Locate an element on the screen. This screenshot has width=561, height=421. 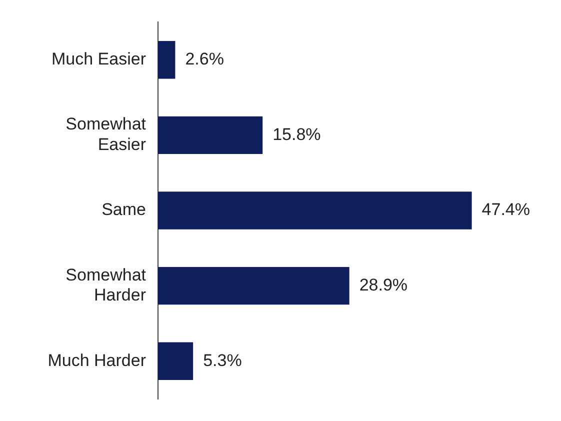
data-label: 5.3% is located at coordinates (222, 360).